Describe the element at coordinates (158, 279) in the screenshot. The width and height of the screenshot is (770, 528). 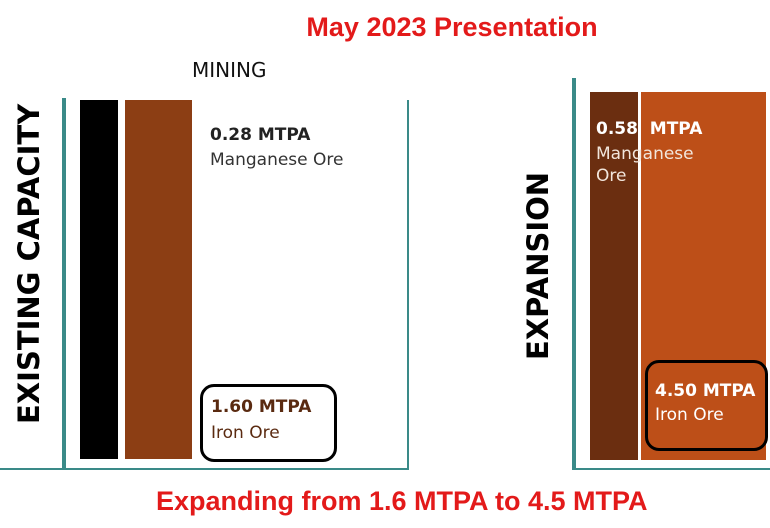
I see `existing-brown-bar` at that location.